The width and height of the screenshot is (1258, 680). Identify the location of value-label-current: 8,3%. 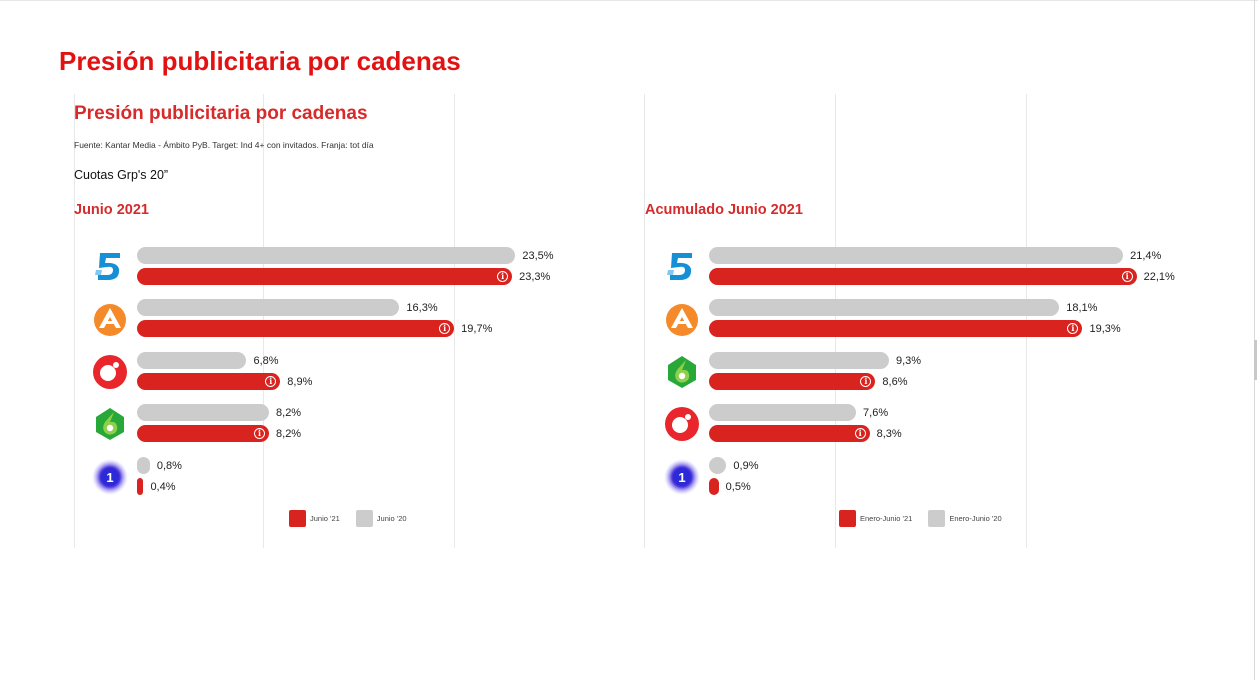
(889, 434).